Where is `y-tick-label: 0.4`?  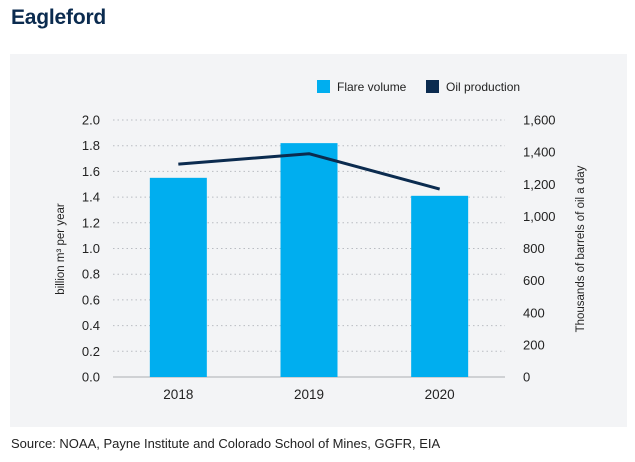
y-tick-label: 0.4 is located at coordinates (91, 325).